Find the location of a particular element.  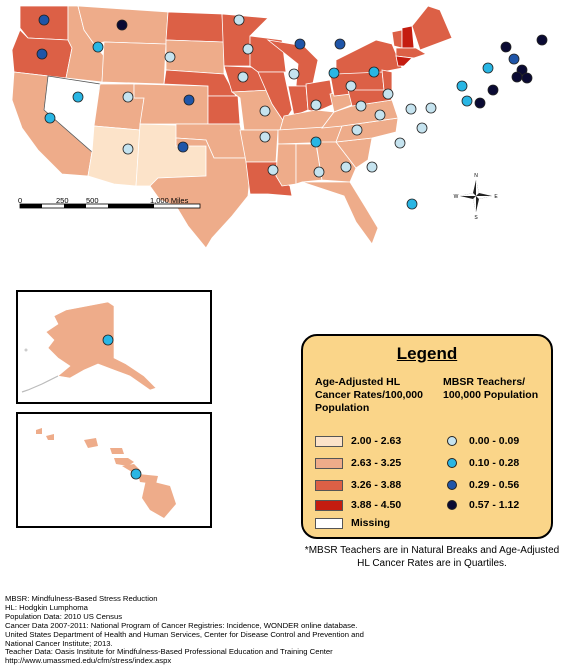

mbsr-dot-arizona is located at coordinates (128, 149).